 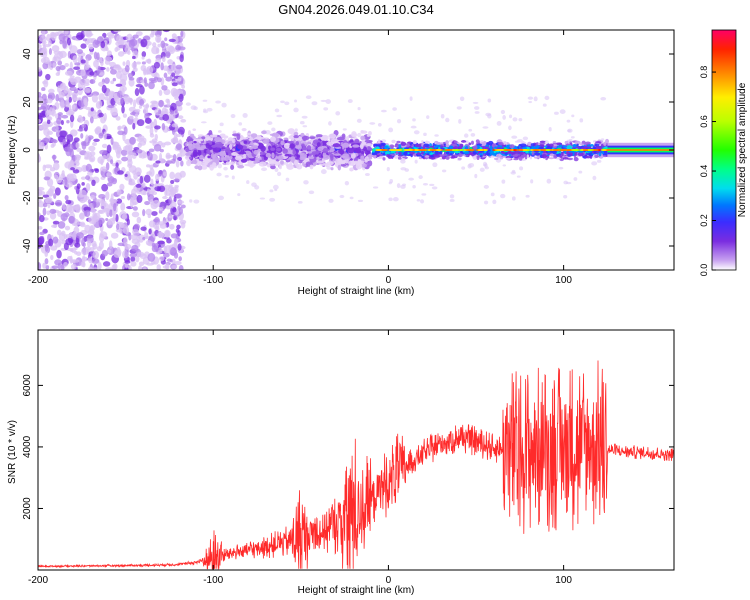 I want to click on snr-y-tick-label: 6000, so click(x=27, y=385).